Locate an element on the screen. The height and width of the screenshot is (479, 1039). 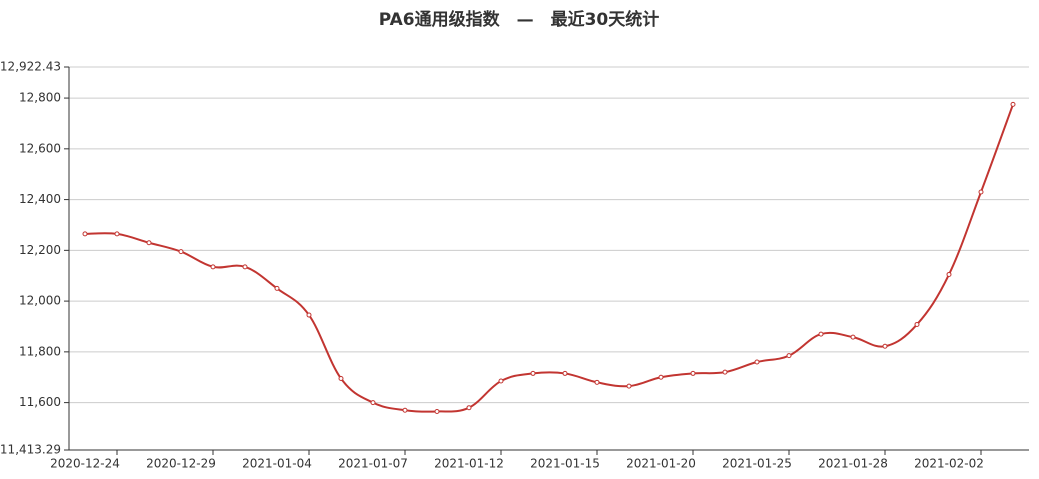
x-tick-label: 2020-12-24 is located at coordinates (85, 464).